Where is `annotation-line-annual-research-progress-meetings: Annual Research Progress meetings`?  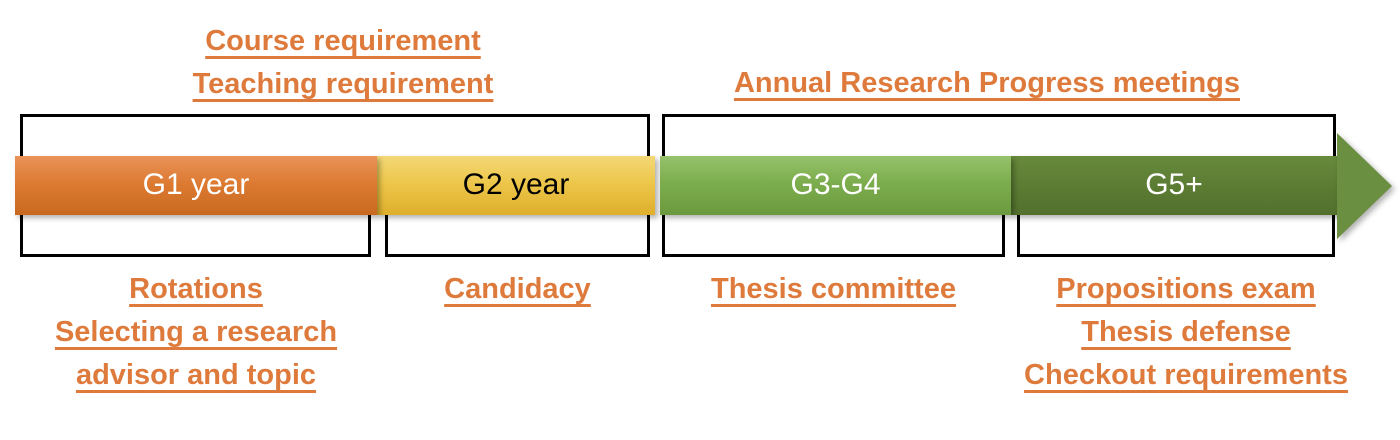 annotation-line-annual-research-progress-meetings: Annual Research Progress meetings is located at coordinates (987, 83).